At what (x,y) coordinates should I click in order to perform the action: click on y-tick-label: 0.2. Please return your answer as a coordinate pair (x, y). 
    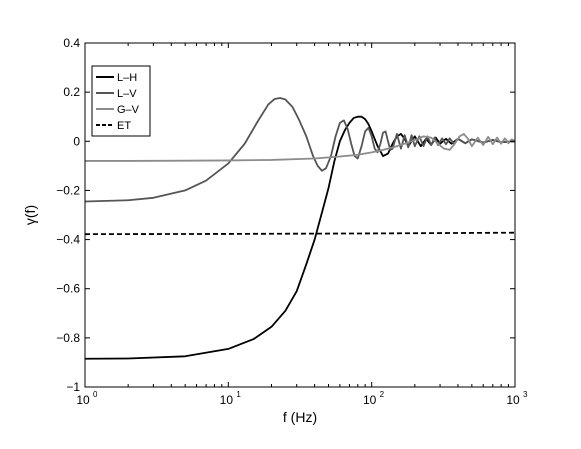
    Looking at the image, I should click on (71, 92).